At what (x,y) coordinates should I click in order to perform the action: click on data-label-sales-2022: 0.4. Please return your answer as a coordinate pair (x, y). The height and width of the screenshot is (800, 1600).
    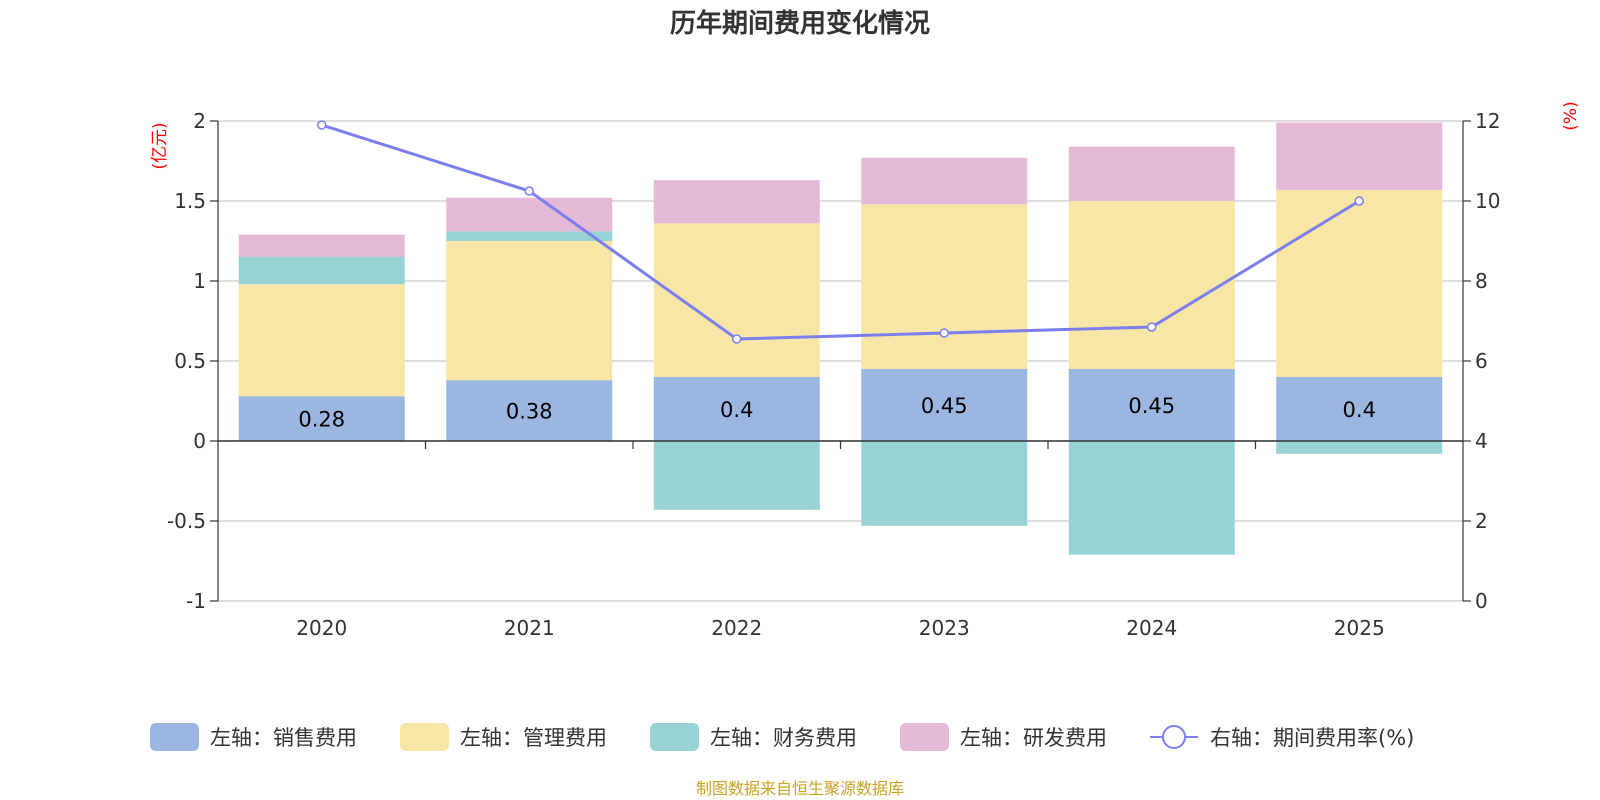
    Looking at the image, I should click on (736, 410).